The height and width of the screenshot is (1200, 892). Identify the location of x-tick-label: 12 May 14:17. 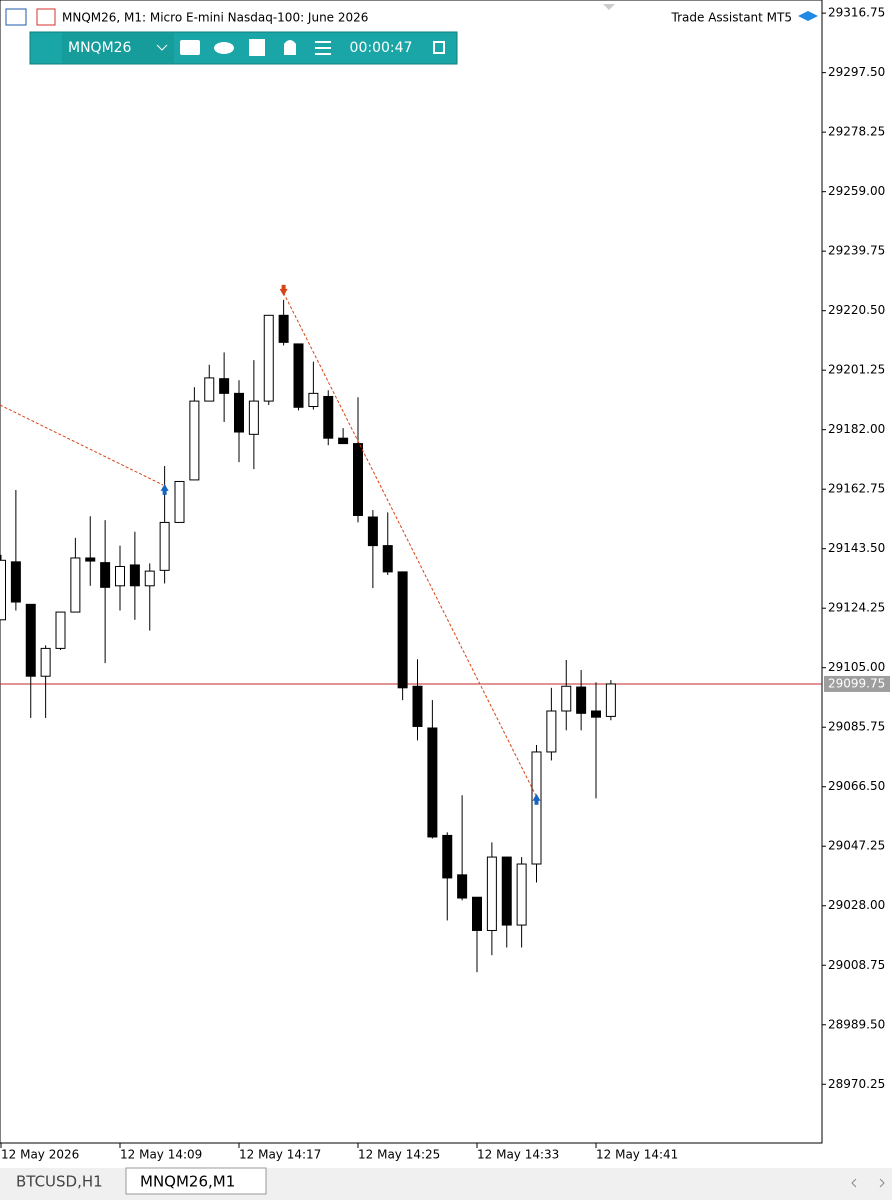
(280, 1155).